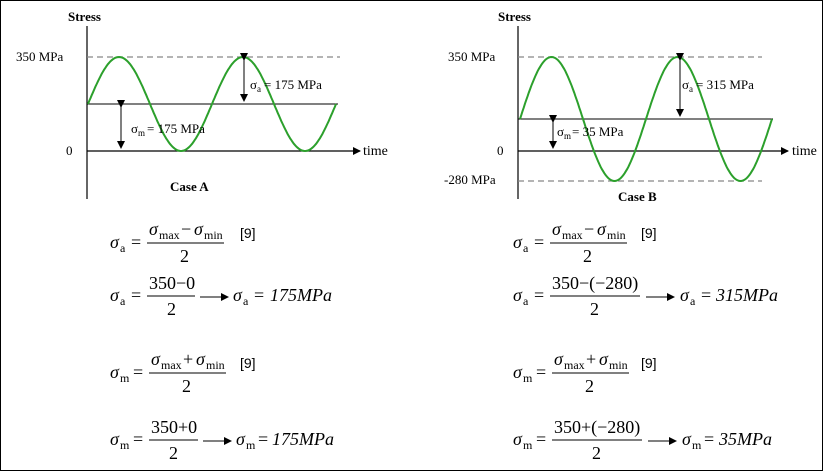 This screenshot has height=471, width=823. Describe the element at coordinates (642, 440) in the screenshot. I see `case-b-mean-calc: σ m = 350+(−280) 2 σ m = 35MPa` at that location.